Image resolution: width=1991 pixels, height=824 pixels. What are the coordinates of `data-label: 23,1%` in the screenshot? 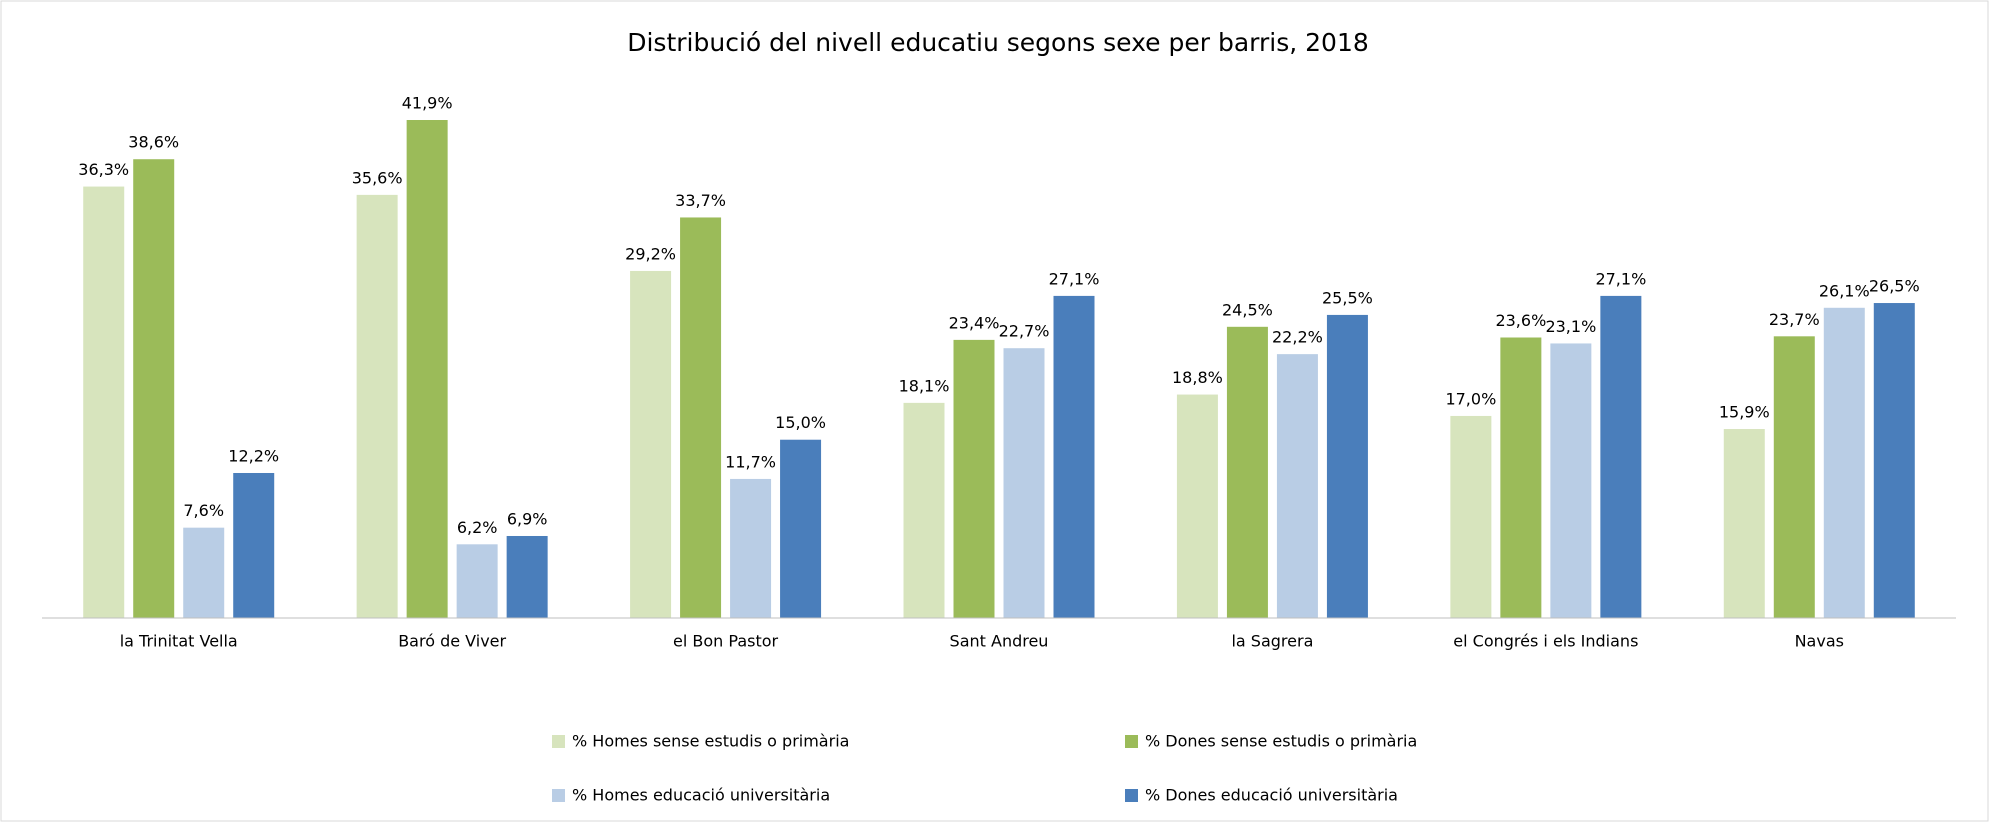 It's located at (1570, 326).